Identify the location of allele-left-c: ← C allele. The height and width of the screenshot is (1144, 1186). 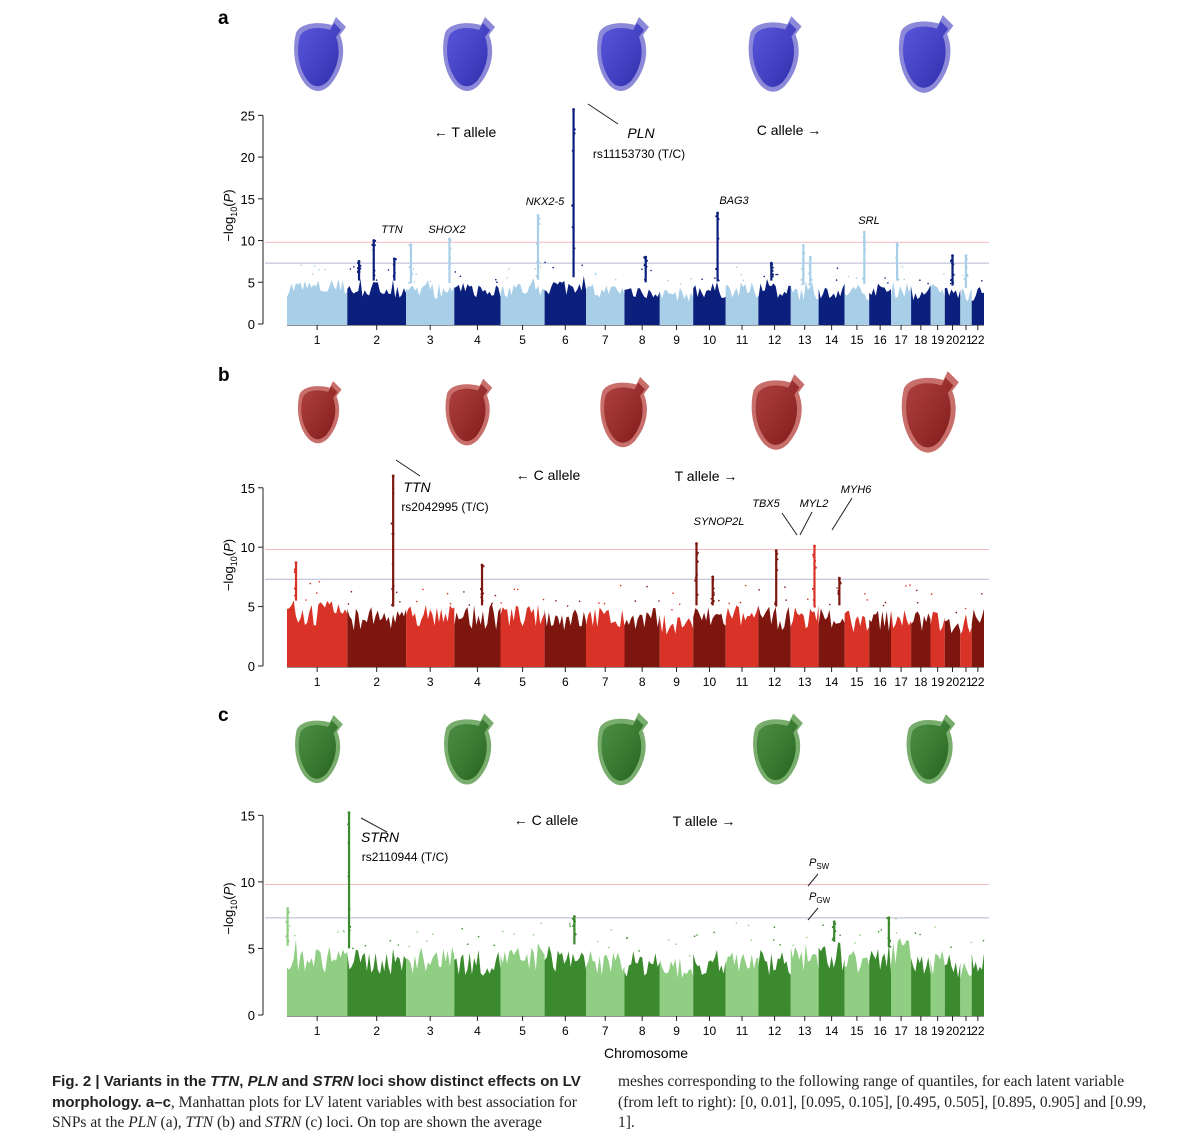
(546, 820).